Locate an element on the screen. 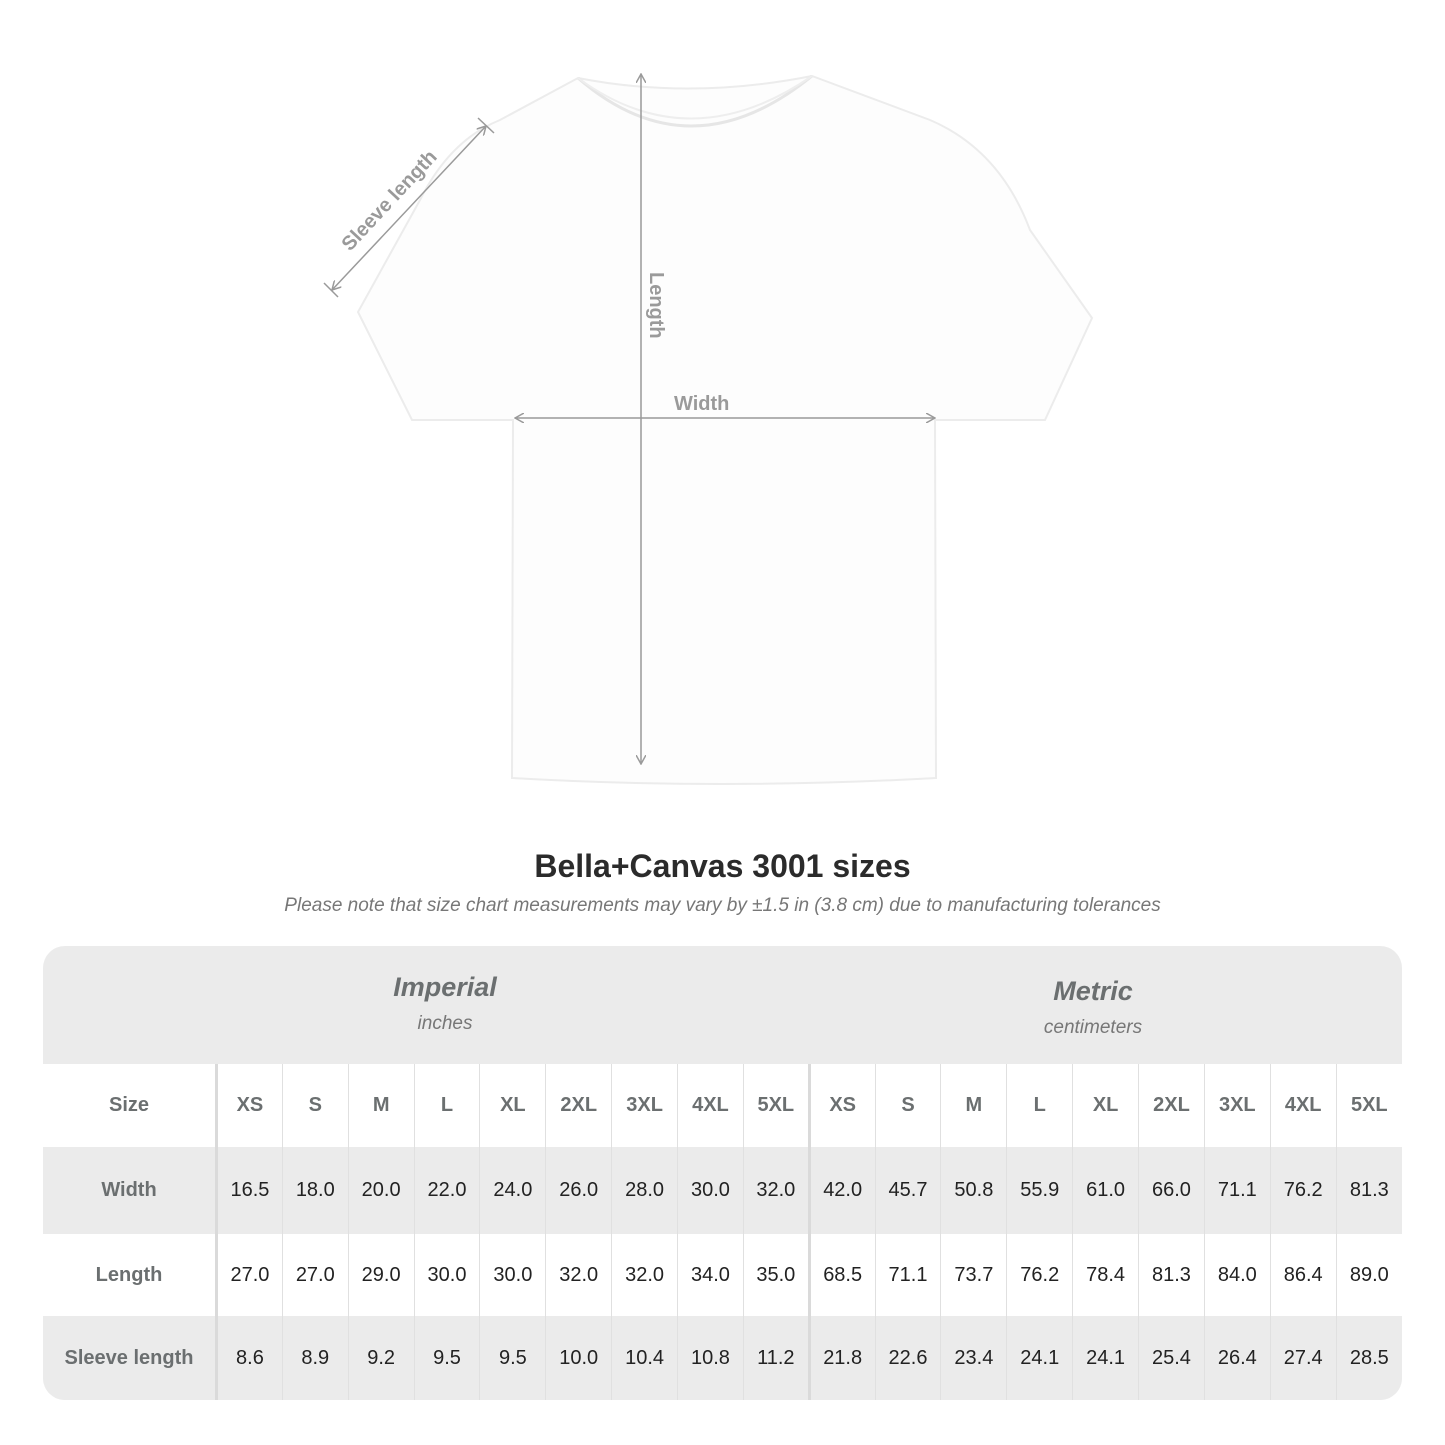  imperial-value-cell: 10.4 is located at coordinates (644, 1358).